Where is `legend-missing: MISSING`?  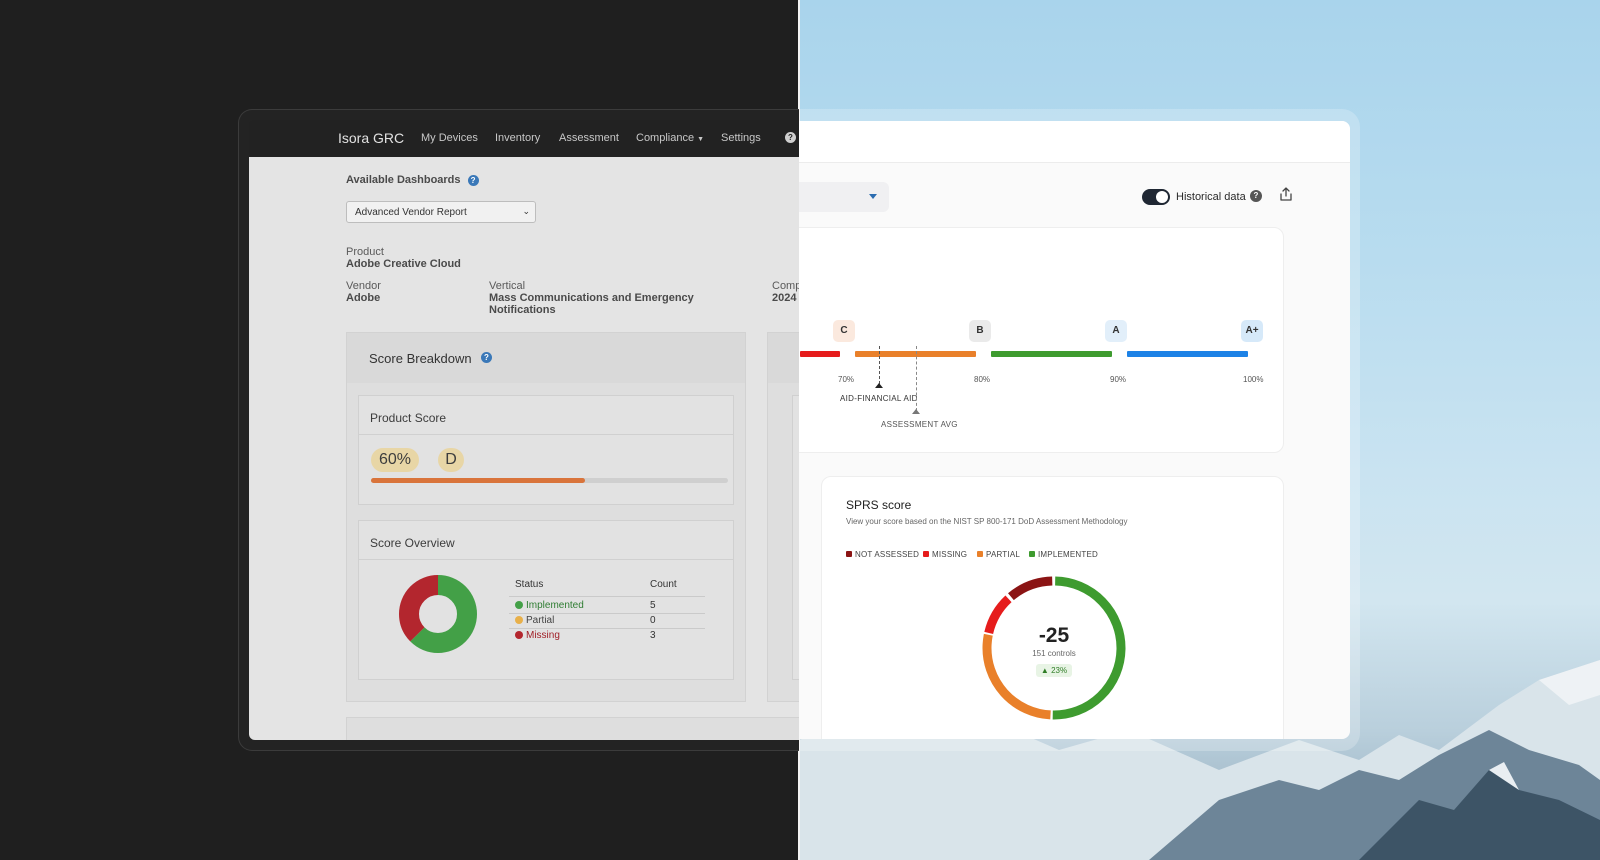
legend-missing: MISSING is located at coordinates (945, 554).